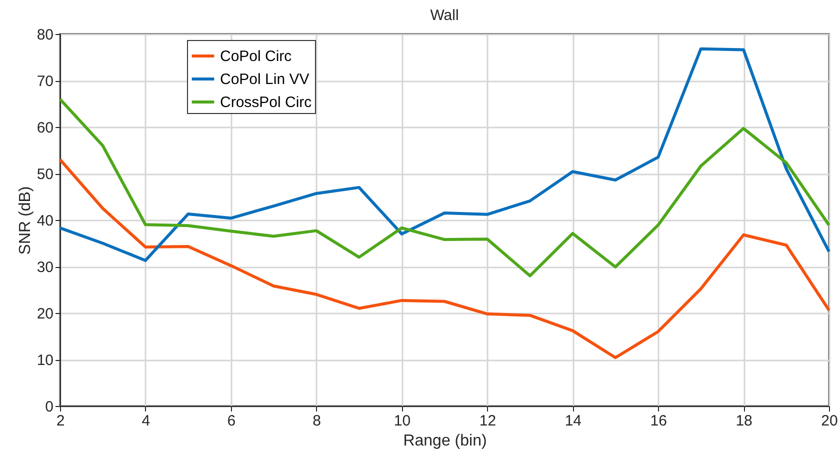 The height and width of the screenshot is (453, 840). I want to click on x-tick-label: 14, so click(573, 421).